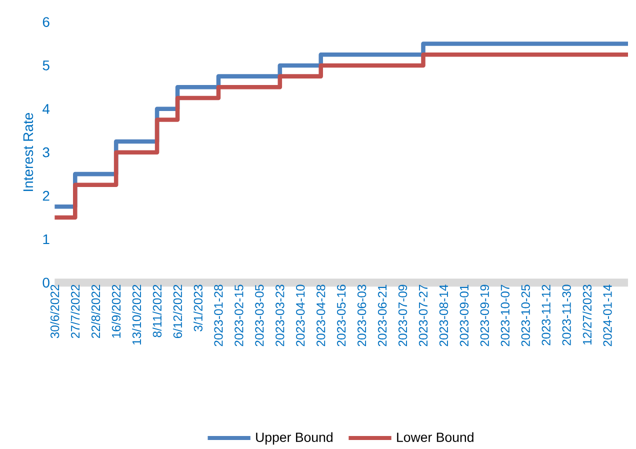  What do you see at coordinates (116, 311) in the screenshot?
I see `x-tick-label: 16/9/2022` at bounding box center [116, 311].